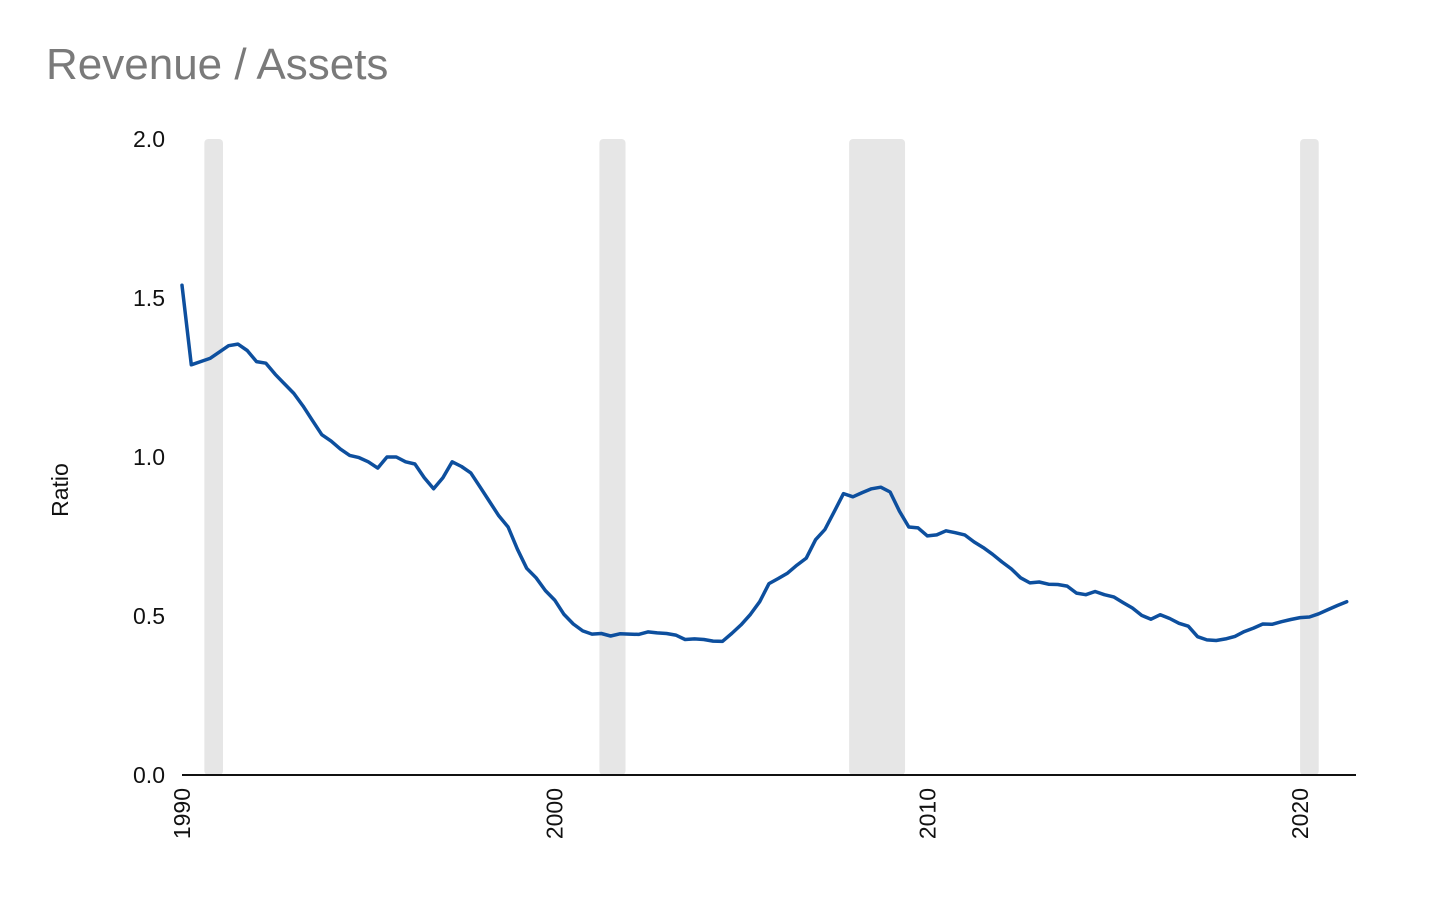 This screenshot has width=1456, height=900. What do you see at coordinates (1300, 813) in the screenshot?
I see `x-tick-label: 2020` at bounding box center [1300, 813].